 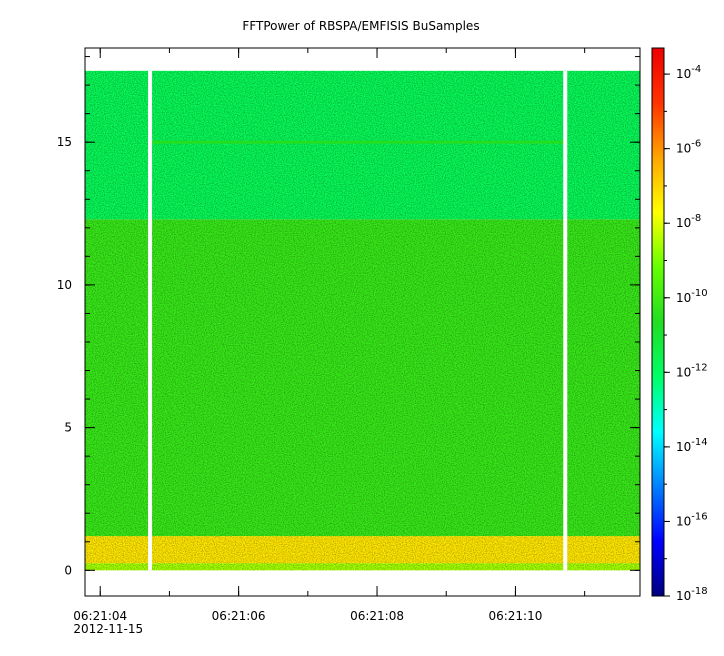 I want to click on x-tick-label: 06:21:10, so click(x=515, y=616).